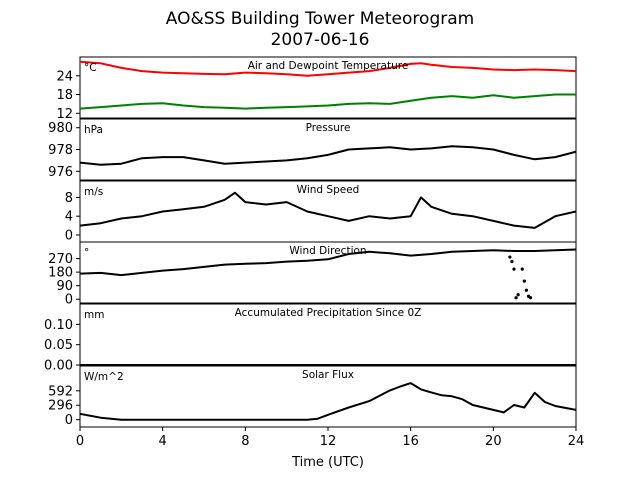 The height and width of the screenshot is (480, 640). Describe the element at coordinates (410, 441) in the screenshot. I see `x-tick-label: 16` at that location.